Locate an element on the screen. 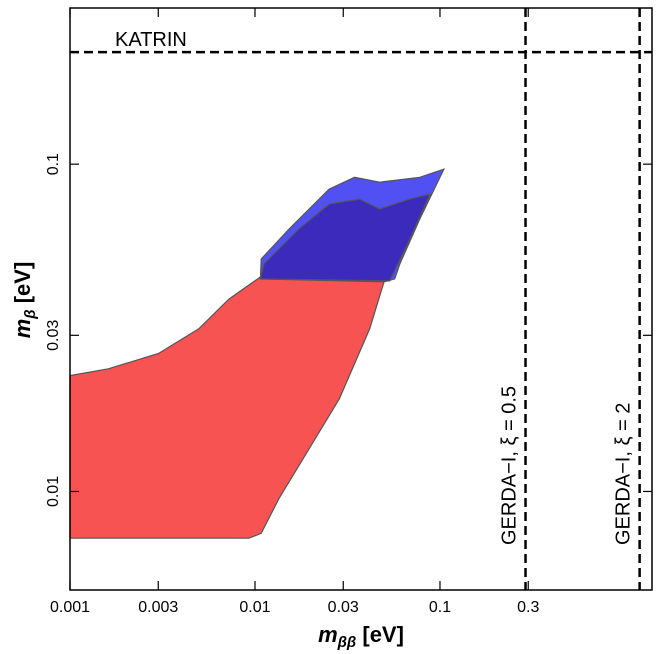 The image size is (659, 654). reference-label: GERDA−I, ξ = 0.5 is located at coordinates (510, 465).